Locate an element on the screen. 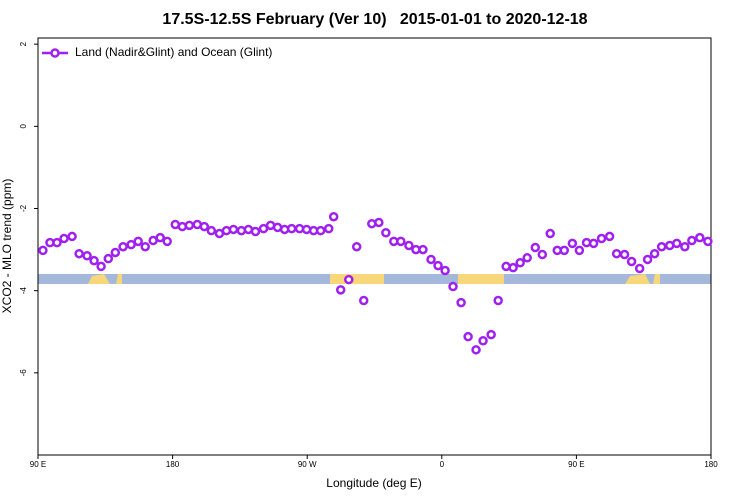 This screenshot has height=500, width=750. x-tick-label: 0 is located at coordinates (442, 464).